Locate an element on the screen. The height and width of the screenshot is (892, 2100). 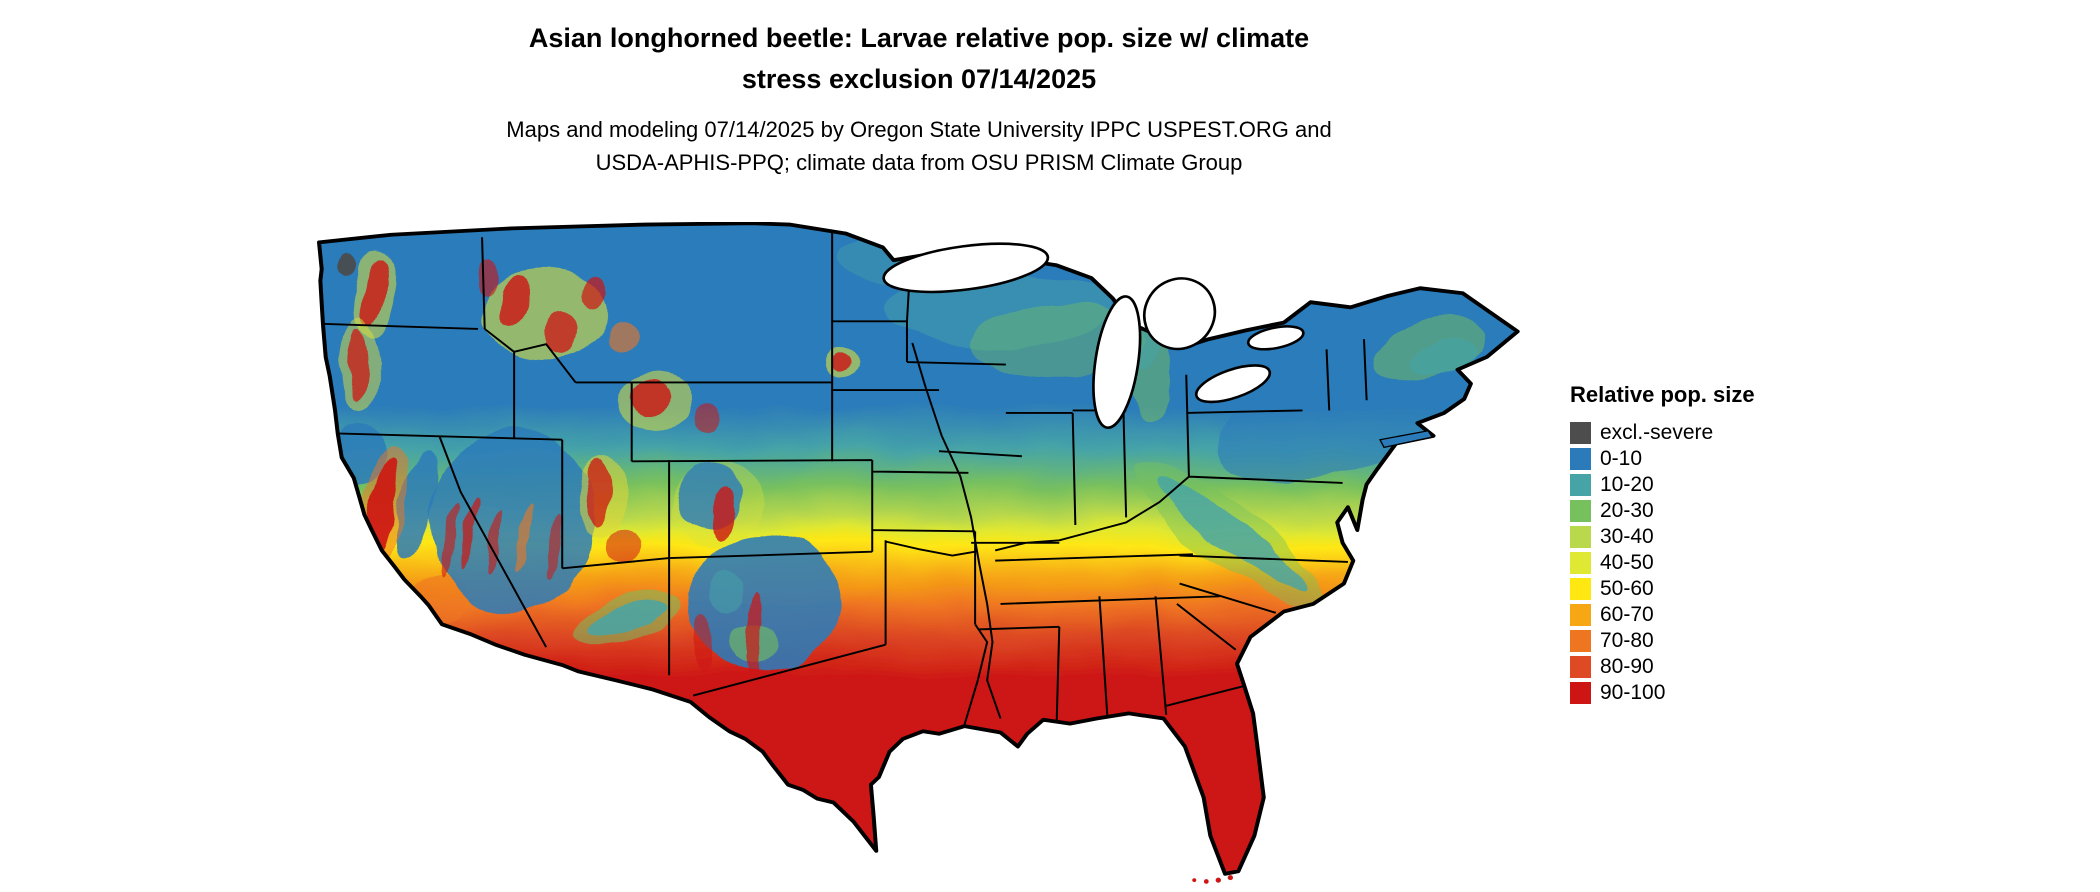
legend-label: 70-80 is located at coordinates (1627, 640).